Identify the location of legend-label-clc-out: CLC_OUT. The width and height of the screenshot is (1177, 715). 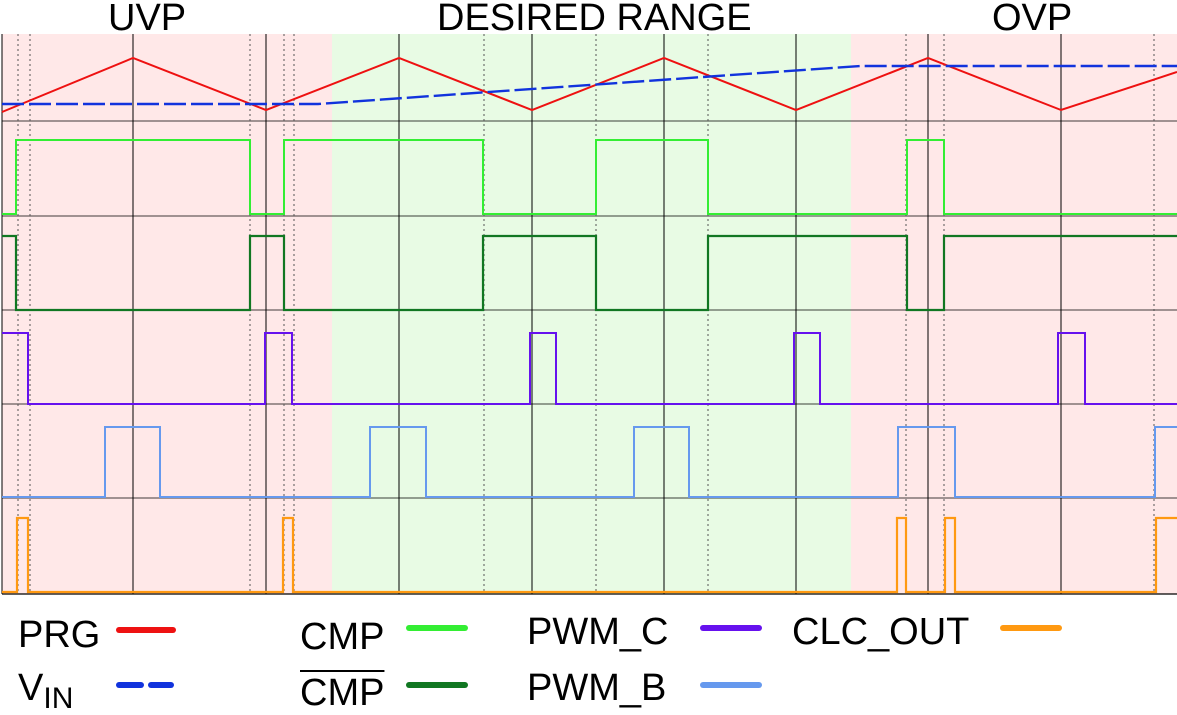
(881, 632).